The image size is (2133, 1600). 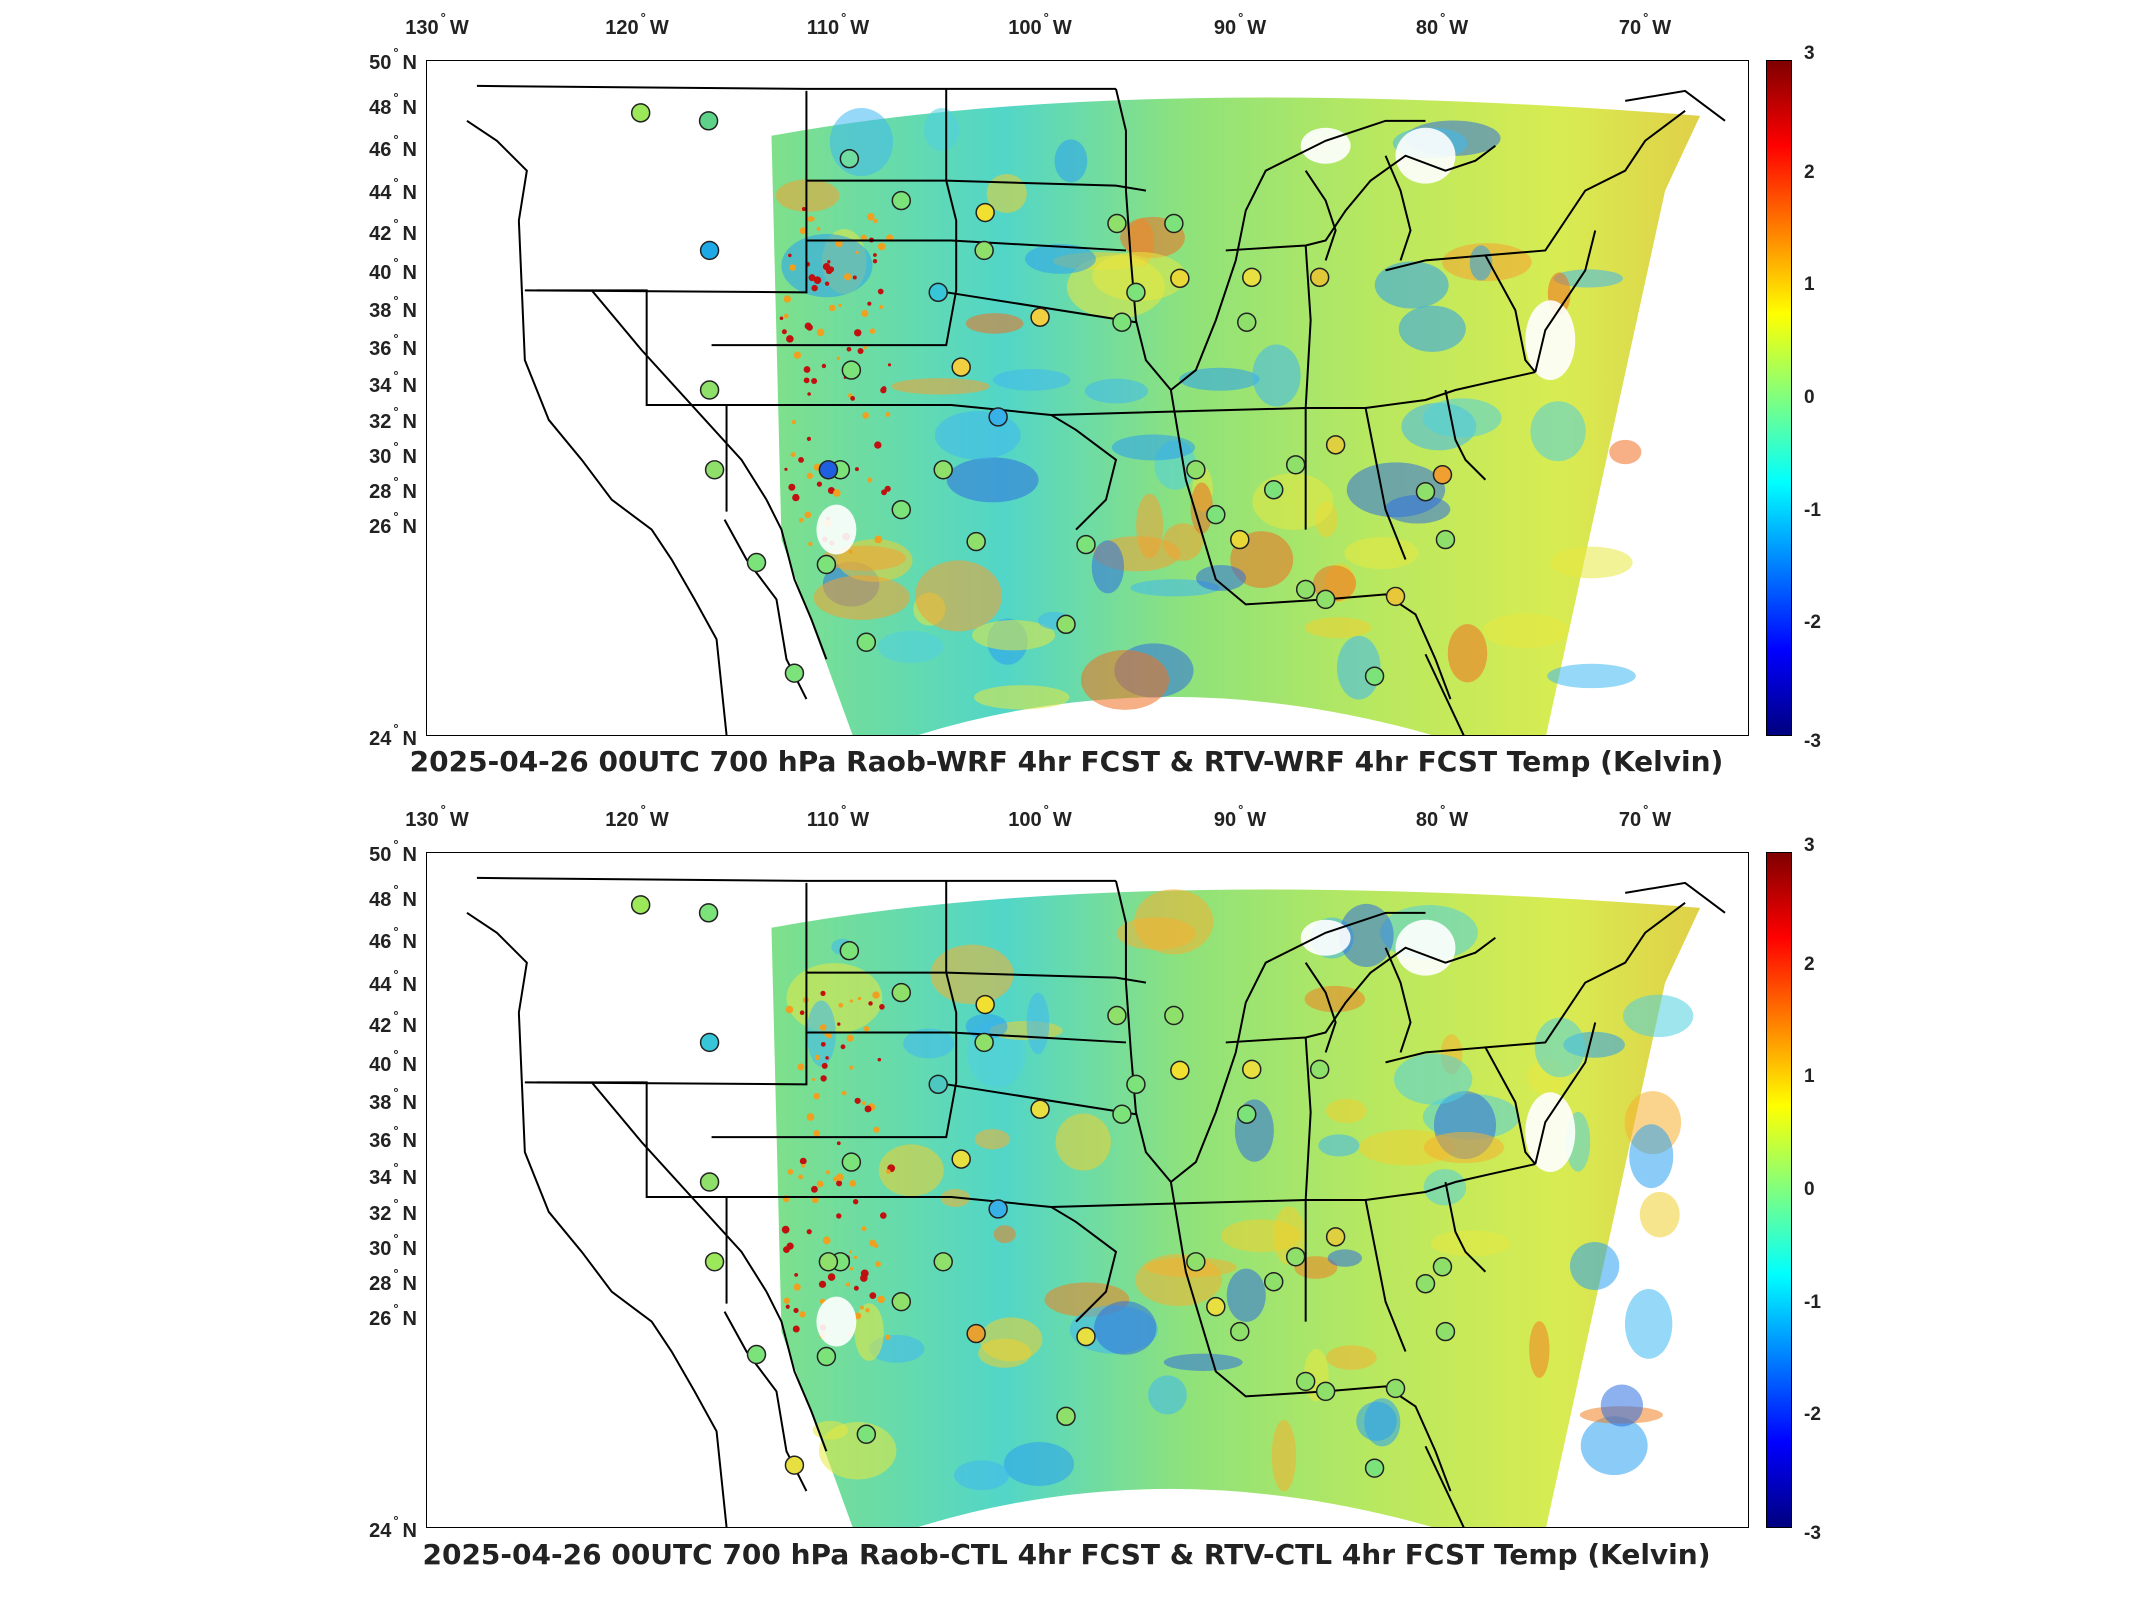 What do you see at coordinates (1240, 24) in the screenshot?
I see `lon-tick-label: 90 ° W` at bounding box center [1240, 24].